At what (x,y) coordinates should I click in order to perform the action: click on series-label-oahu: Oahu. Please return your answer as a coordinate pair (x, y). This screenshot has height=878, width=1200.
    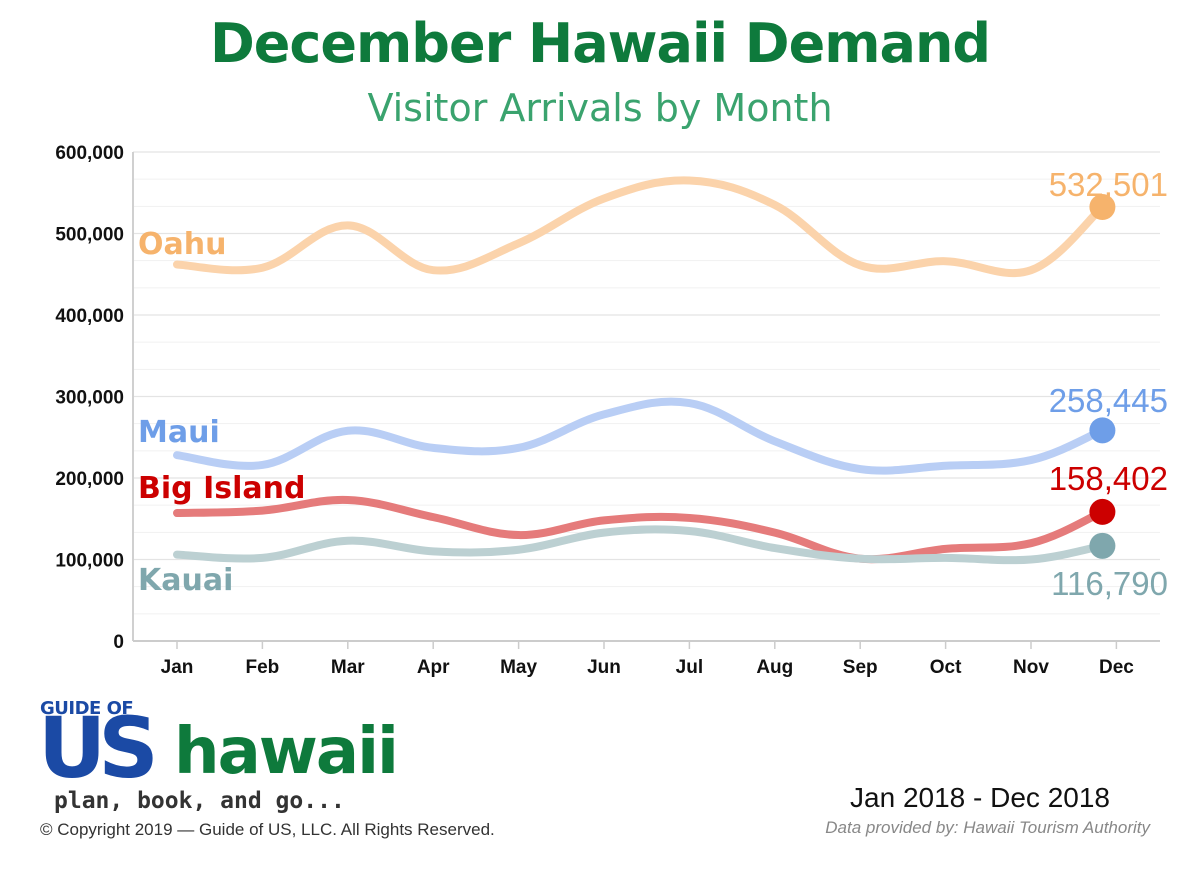
    Looking at the image, I should click on (182, 244).